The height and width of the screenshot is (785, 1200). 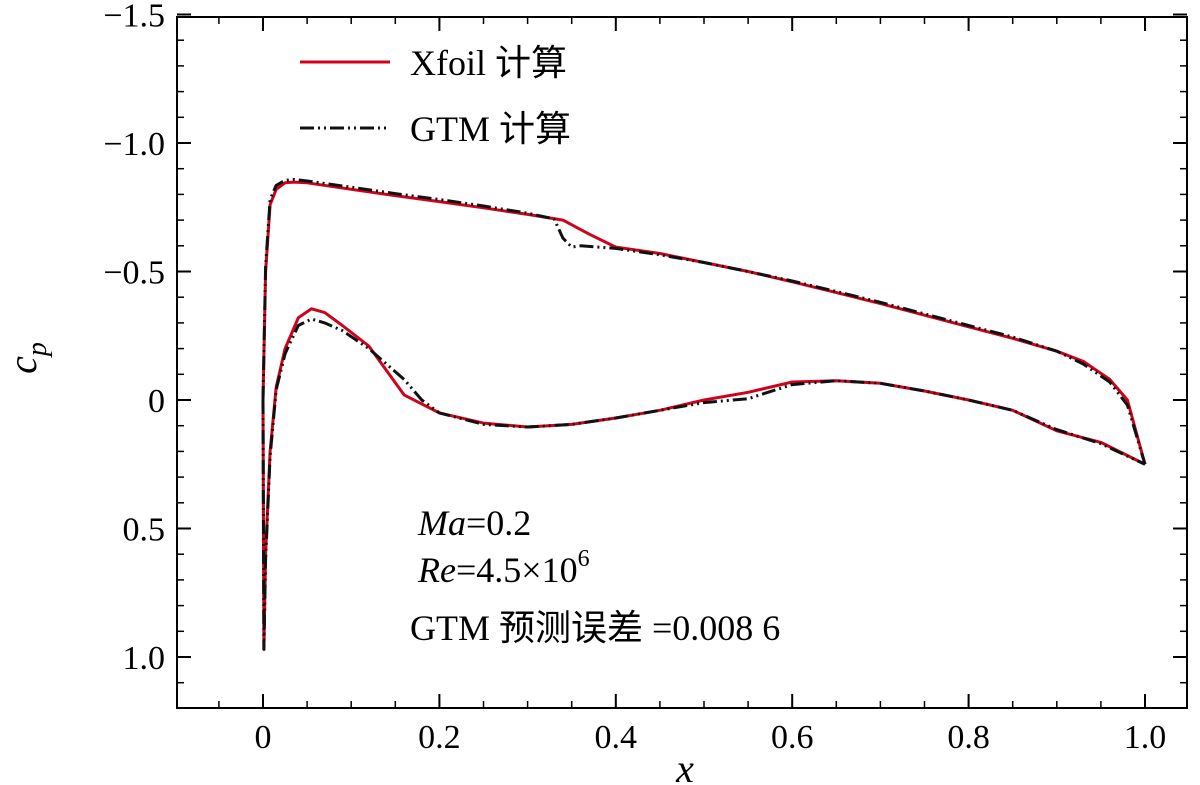 I want to click on x-tick-label: 0.2, so click(x=439, y=737).